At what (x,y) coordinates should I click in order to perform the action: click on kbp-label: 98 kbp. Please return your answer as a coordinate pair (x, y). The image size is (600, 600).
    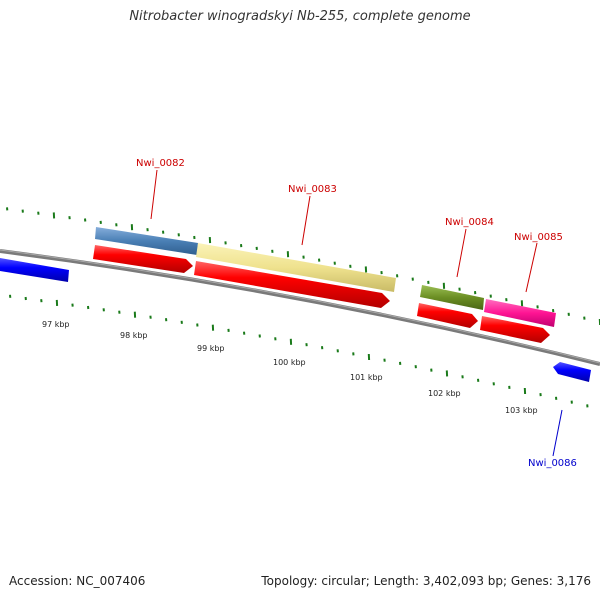
    Looking at the image, I should click on (134, 335).